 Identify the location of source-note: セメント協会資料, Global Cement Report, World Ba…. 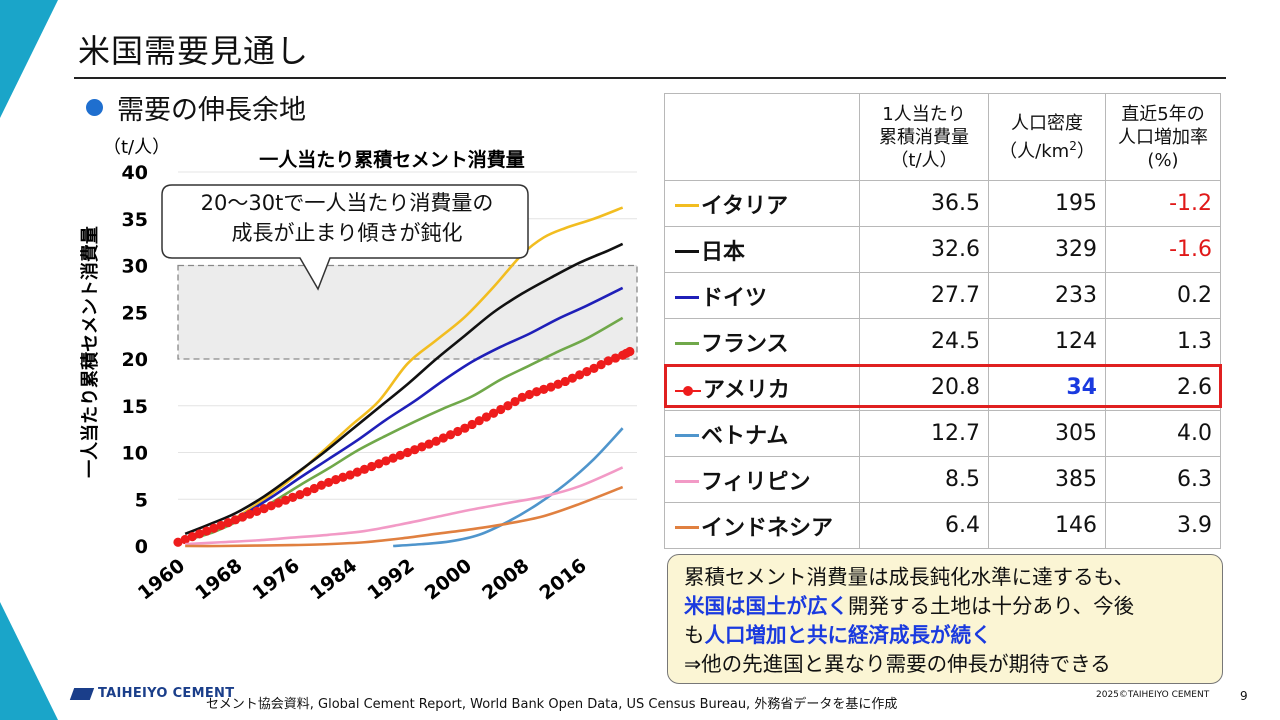
(552, 704).